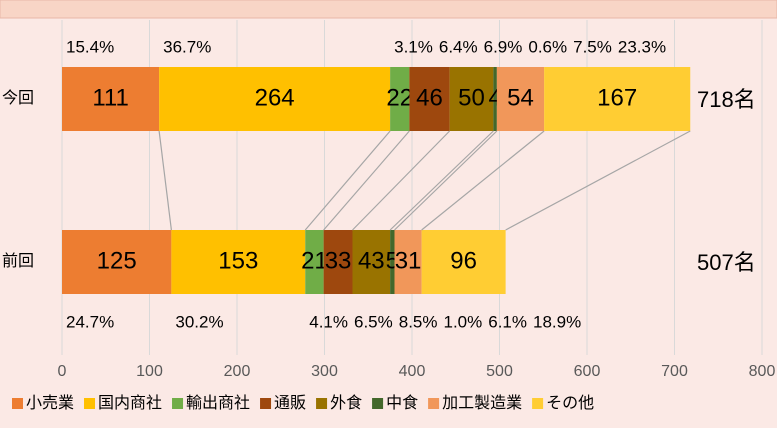 This screenshot has width=777, height=428. Describe the element at coordinates (587, 371) in the screenshot. I see `x-tick-label: 600` at that location.